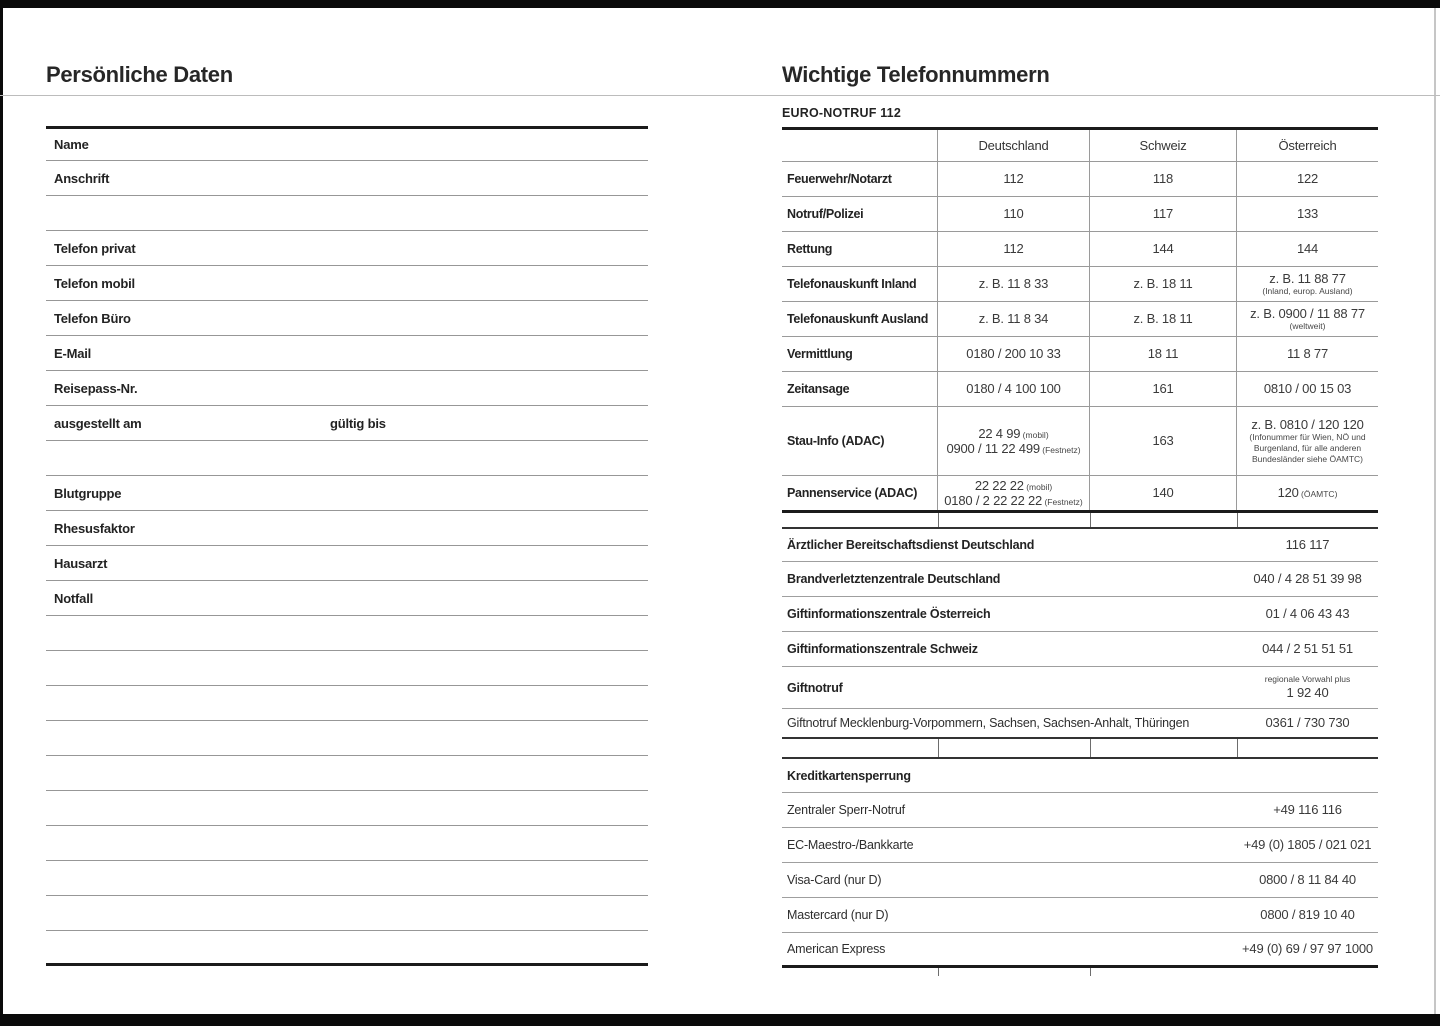 Image resolution: width=1440 pixels, height=1026 pixels. What do you see at coordinates (1307, 948) in the screenshot?
I see `credit-row-value: +49 (0) 69 / 97 97 1000` at bounding box center [1307, 948].